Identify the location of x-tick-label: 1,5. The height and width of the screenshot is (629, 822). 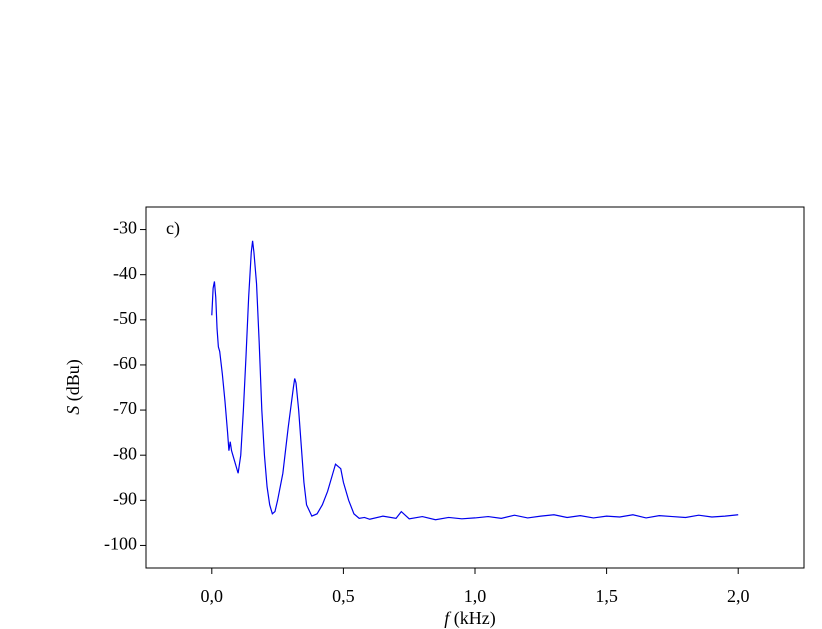
(606, 596).